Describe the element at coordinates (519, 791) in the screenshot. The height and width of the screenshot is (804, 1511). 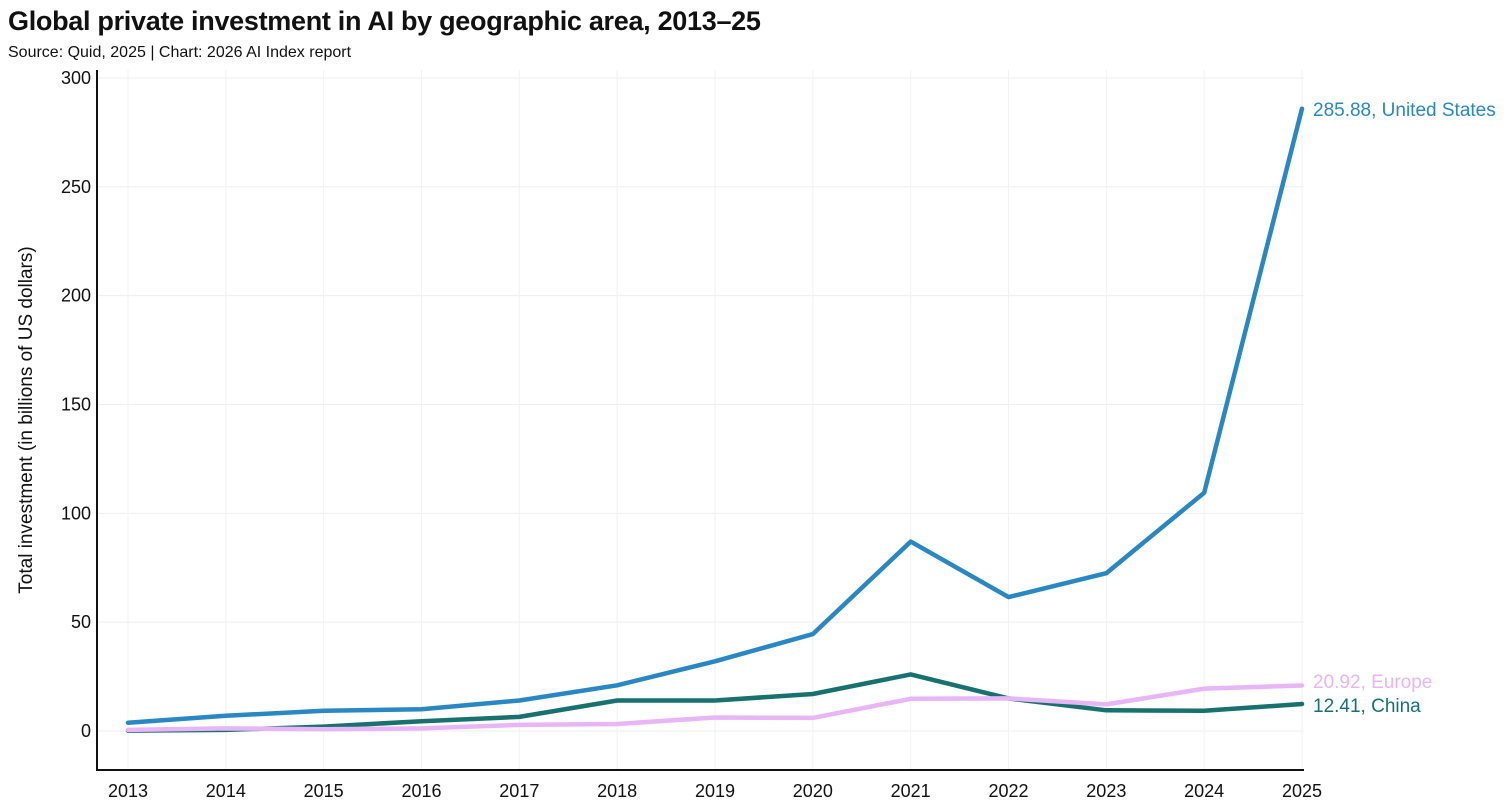
I see `x-tick-label: 2017` at that location.